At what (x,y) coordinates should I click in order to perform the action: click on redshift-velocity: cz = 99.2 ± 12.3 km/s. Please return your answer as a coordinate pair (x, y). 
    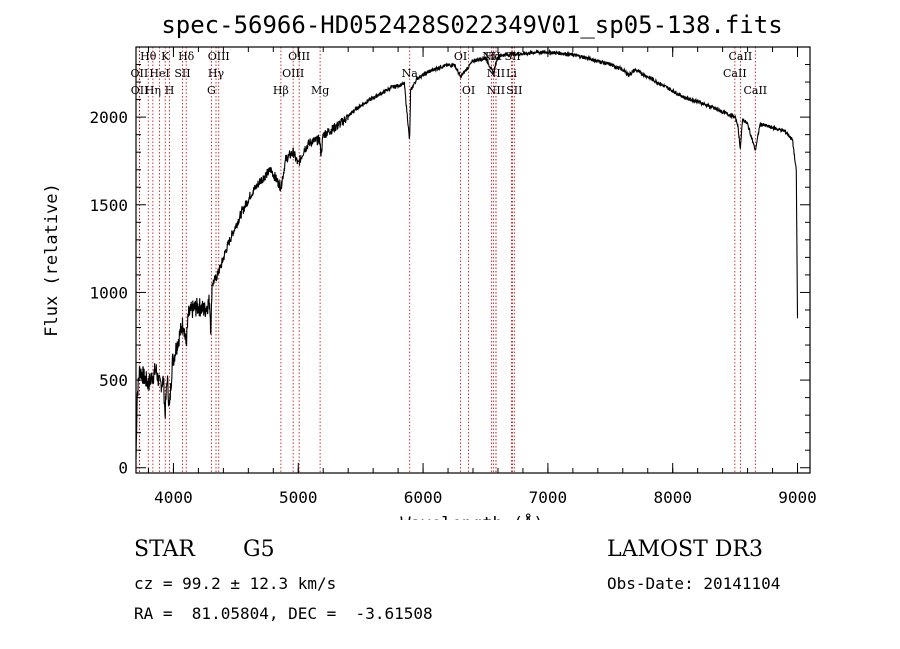
    Looking at the image, I should click on (235, 583).